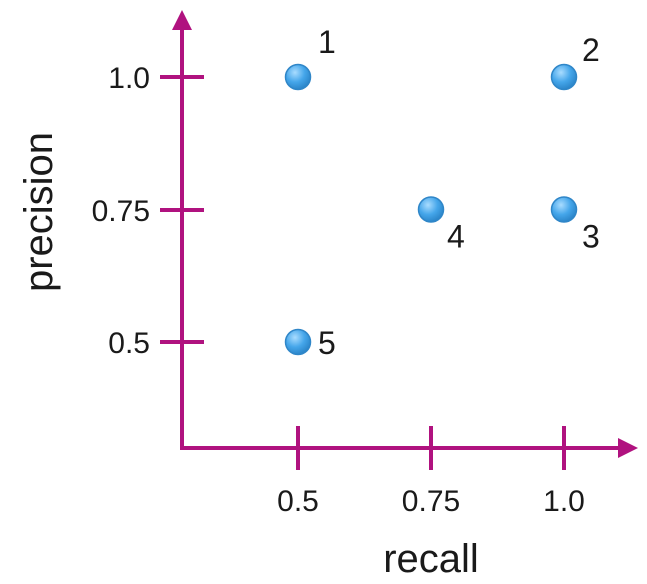 The height and width of the screenshot is (584, 647). I want to click on data-point-label: 1, so click(327, 42).